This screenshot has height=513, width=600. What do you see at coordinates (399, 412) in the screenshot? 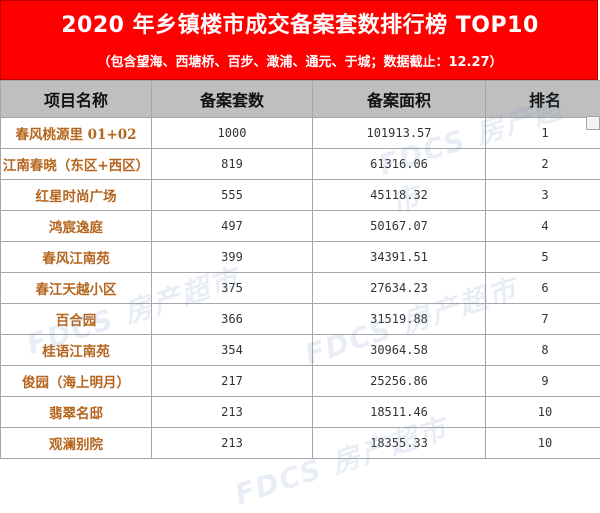
I see `area-cell: 18511.46` at bounding box center [399, 412].